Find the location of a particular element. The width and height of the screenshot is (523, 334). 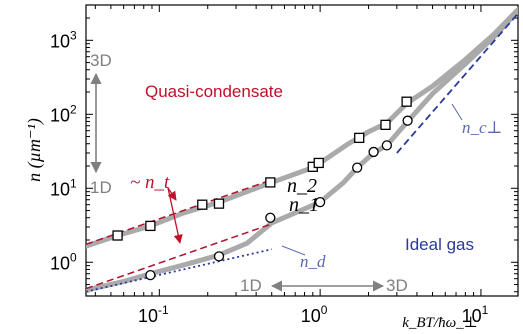

y-tick-label: 10¹ is located at coordinates (63, 187).